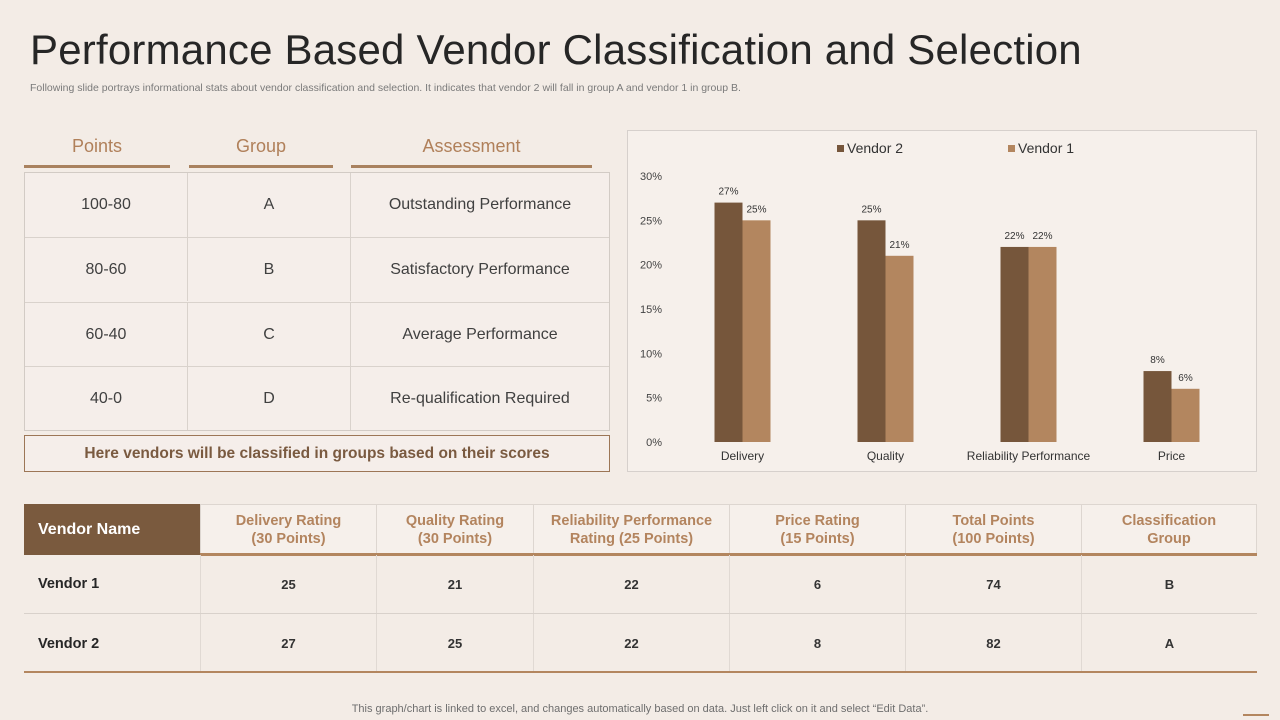  I want to click on y-tick-label: 15%, so click(651, 310).